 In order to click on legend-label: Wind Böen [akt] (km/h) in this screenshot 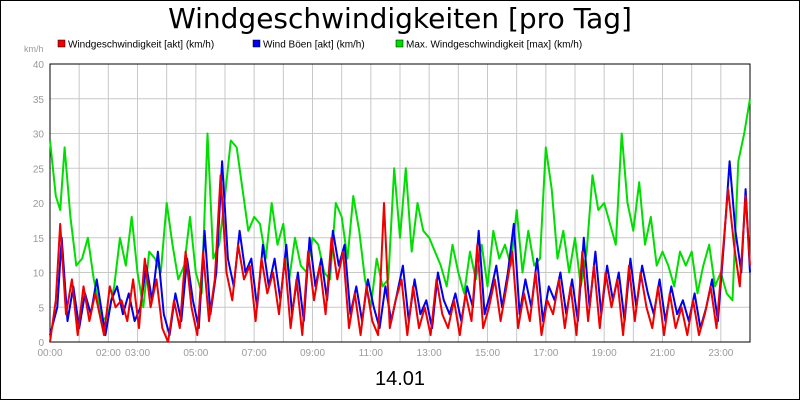, I will do `click(314, 45)`.